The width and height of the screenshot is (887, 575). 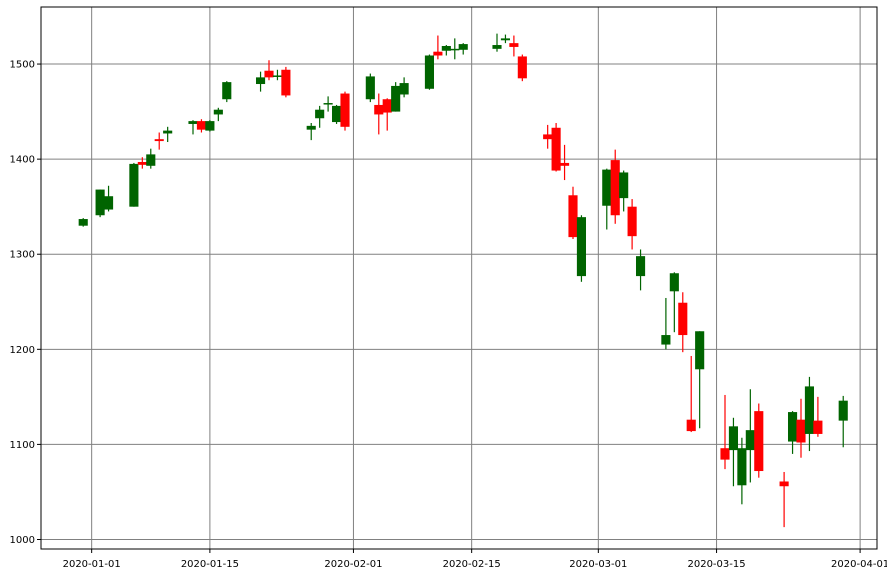 I want to click on x-tick-label: 2020-01-01, so click(x=92, y=564).